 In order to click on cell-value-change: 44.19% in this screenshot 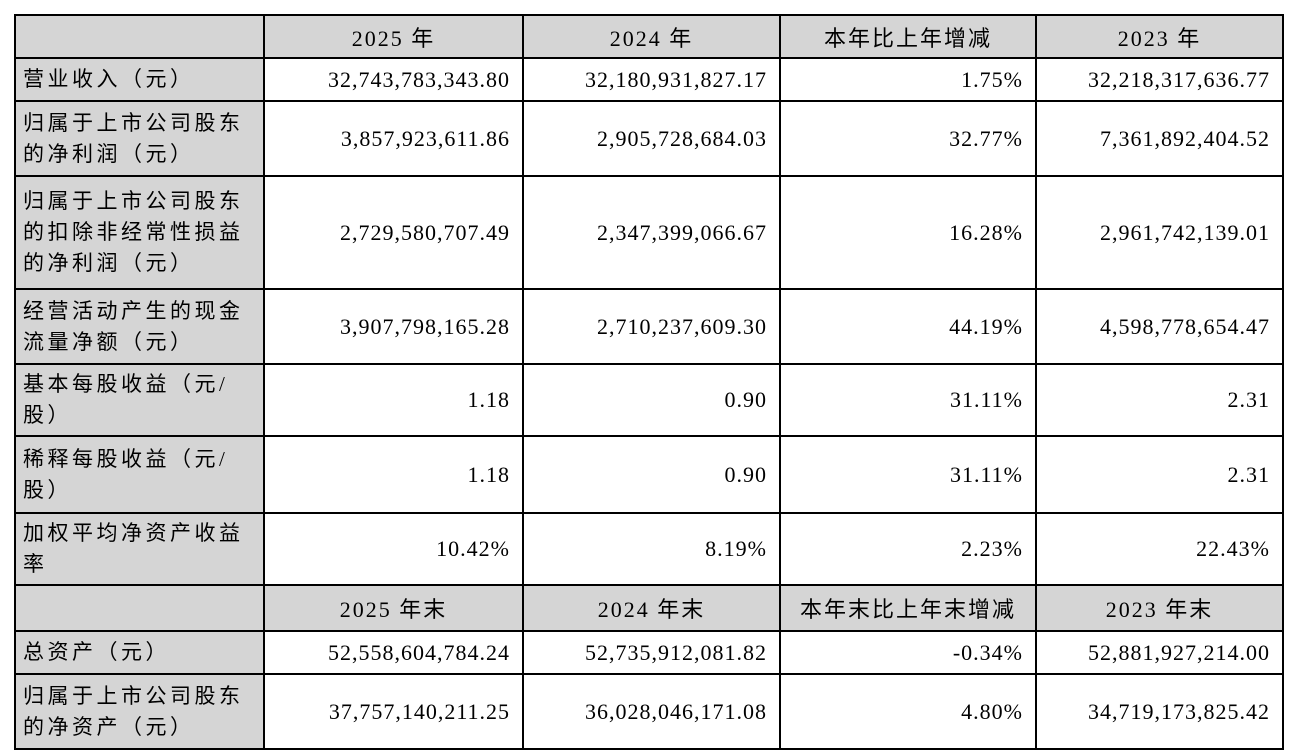, I will do `click(908, 326)`.